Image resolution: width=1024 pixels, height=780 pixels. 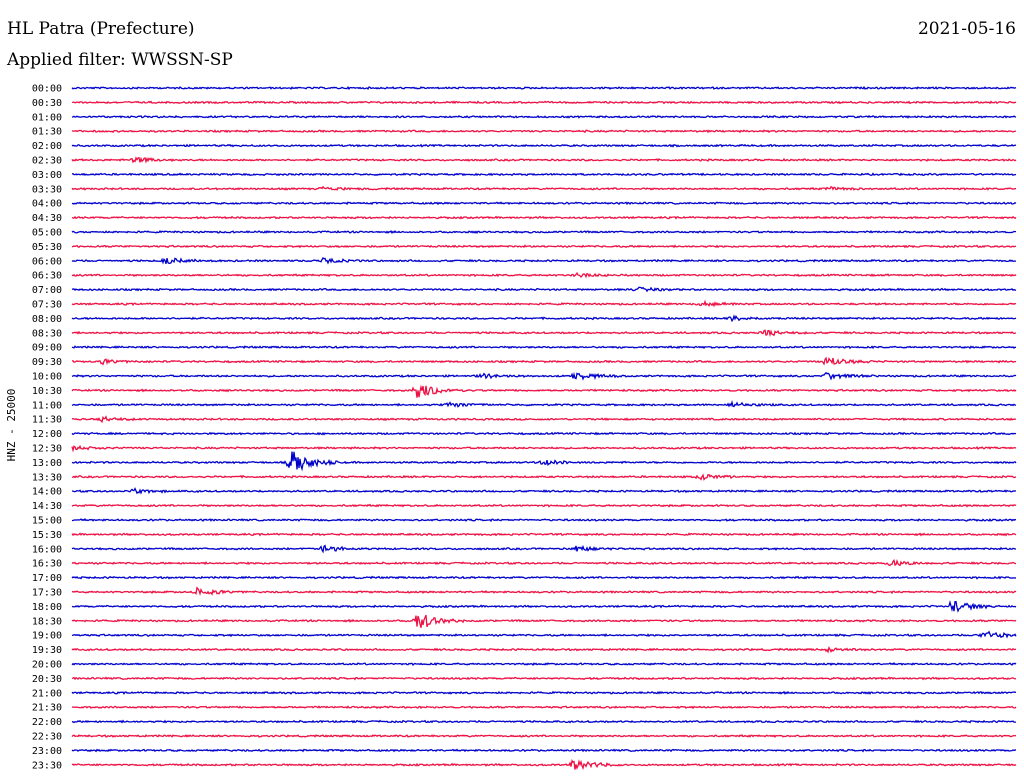 What do you see at coordinates (47, 434) in the screenshot?
I see `row-time-label: 12:00` at bounding box center [47, 434].